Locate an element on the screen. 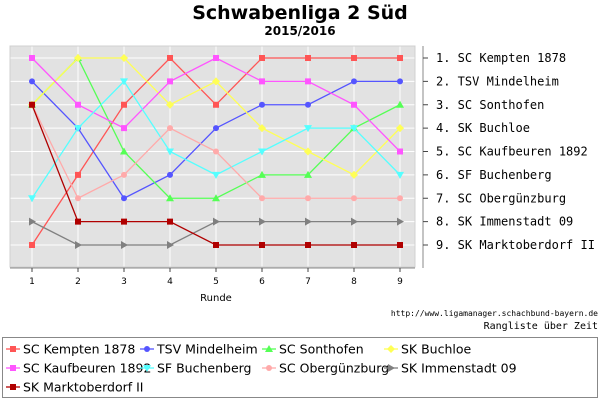  x-tick-label-3: 3 is located at coordinates (124, 282).